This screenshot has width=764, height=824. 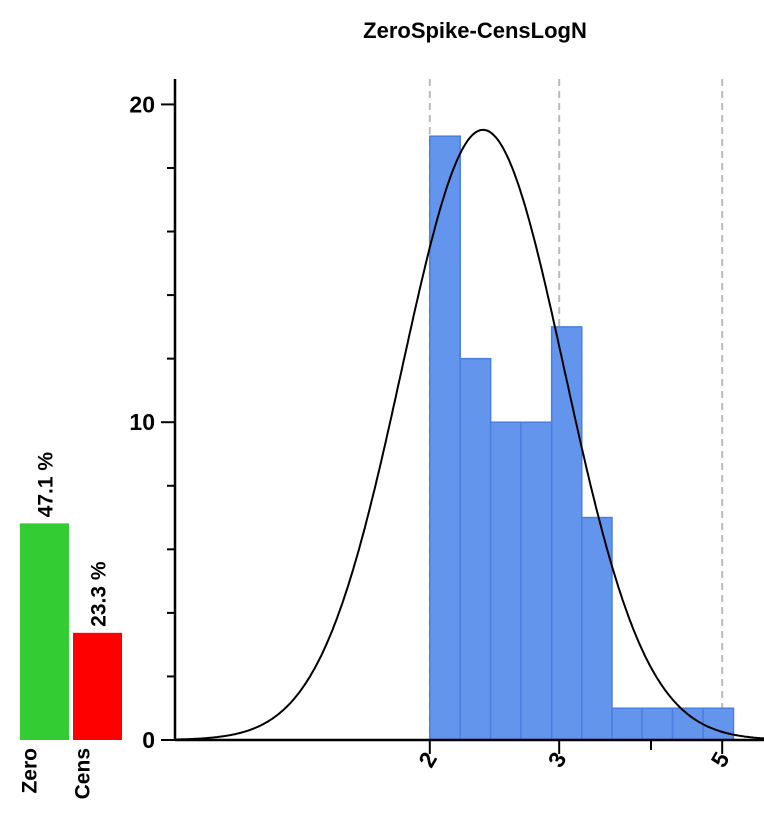 What do you see at coordinates (46, 485) in the screenshot?
I see `side-bar-percent-label: 47.1 %` at bounding box center [46, 485].